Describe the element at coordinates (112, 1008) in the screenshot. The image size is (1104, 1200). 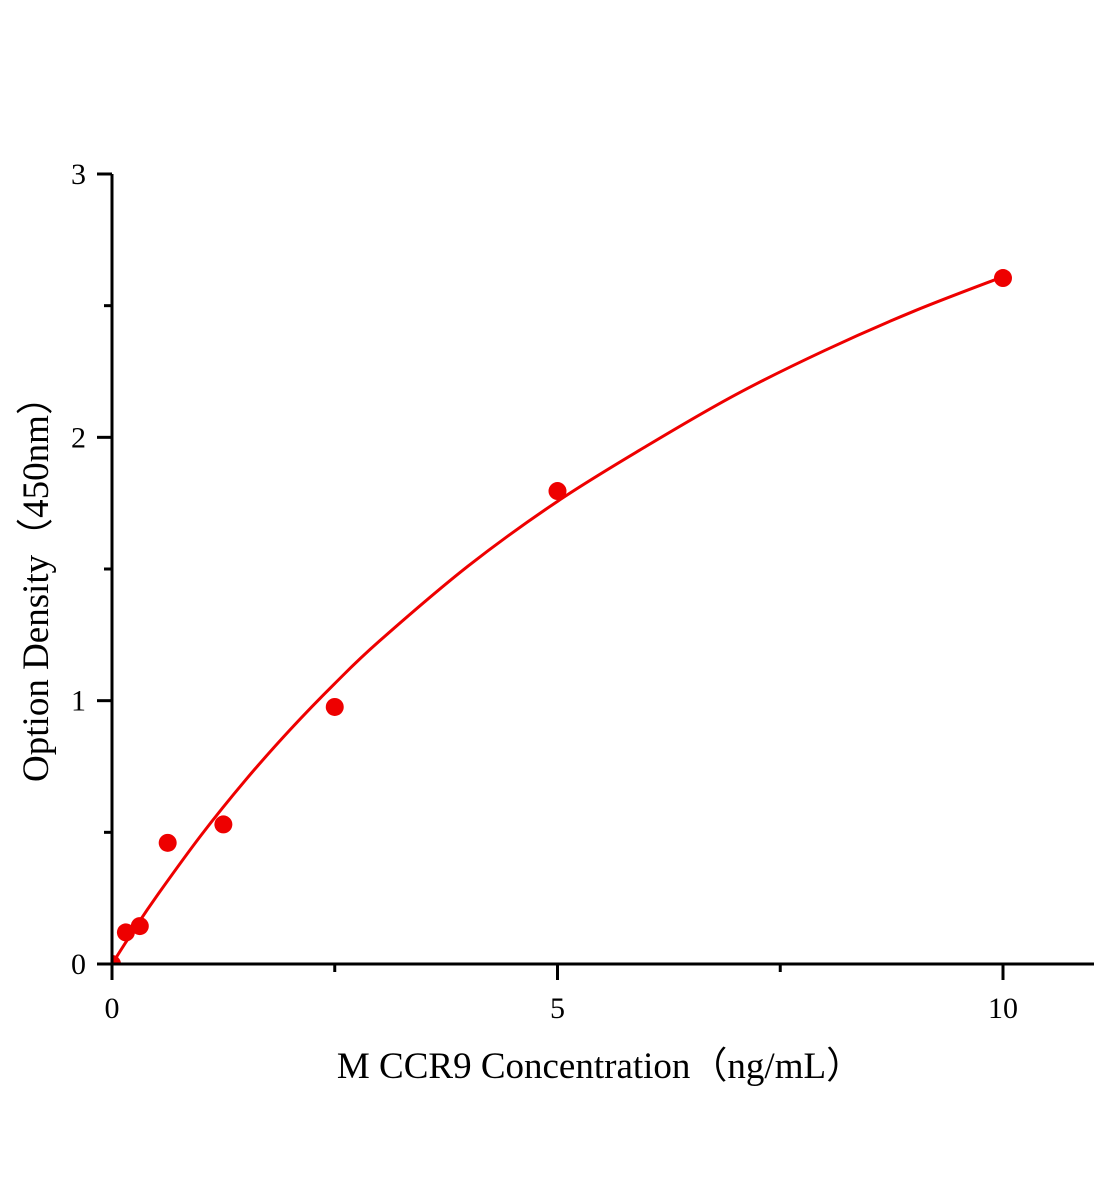
I see `x-tick-label: 0` at that location.